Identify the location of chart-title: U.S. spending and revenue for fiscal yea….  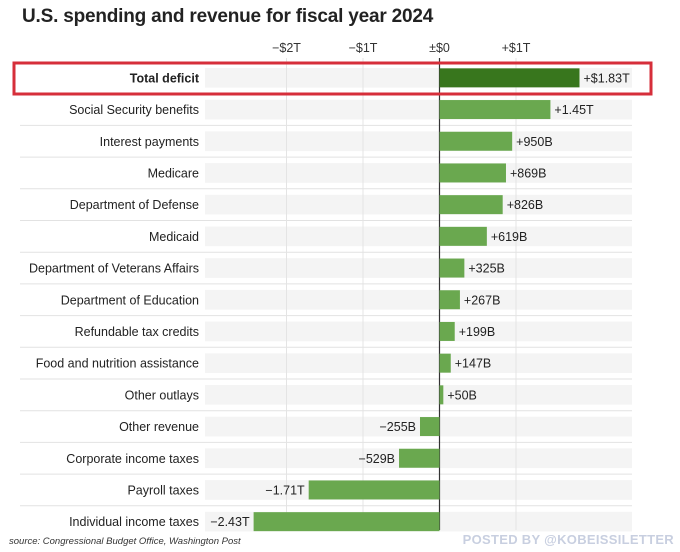
(228, 16).